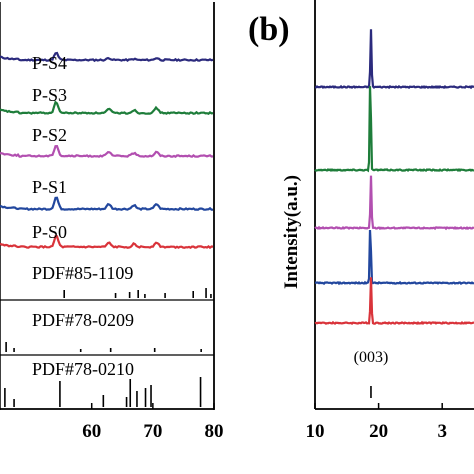 This screenshot has width=474, height=474. What do you see at coordinates (83, 369) in the screenshot?
I see `reference-label-78-0210: PDF#78-0210` at bounding box center [83, 369].